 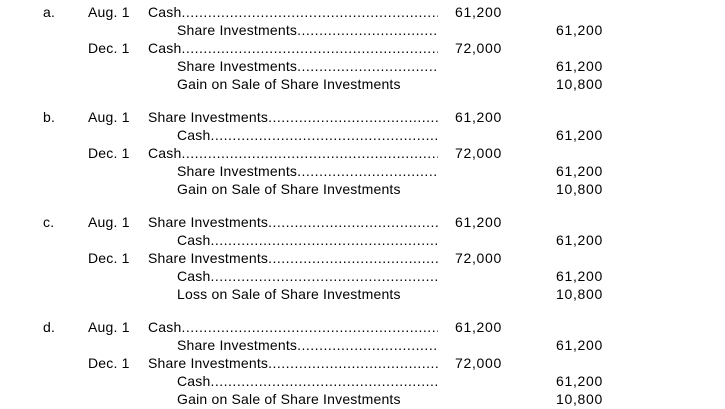 I want to click on option-letter-label: d., so click(x=49, y=327).